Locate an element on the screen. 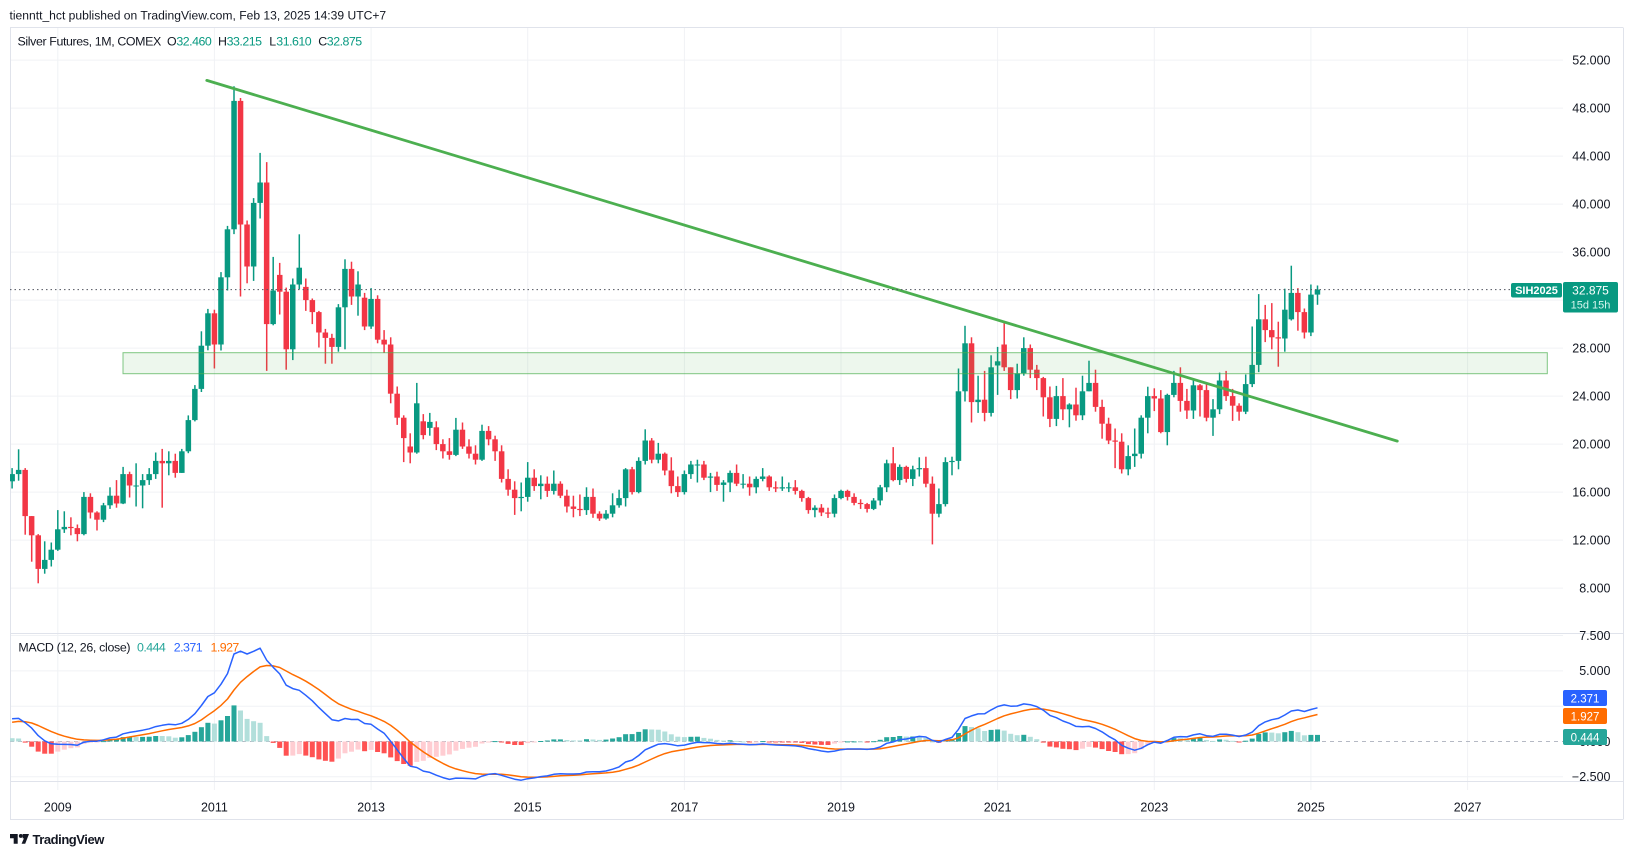 This screenshot has height=862, width=1634. svg-text: 28.000 is located at coordinates (1591, 348).